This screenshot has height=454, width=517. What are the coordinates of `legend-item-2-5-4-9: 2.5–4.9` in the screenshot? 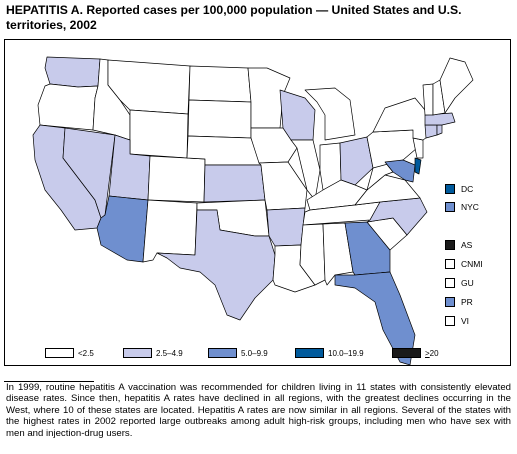 It's located at (153, 353).